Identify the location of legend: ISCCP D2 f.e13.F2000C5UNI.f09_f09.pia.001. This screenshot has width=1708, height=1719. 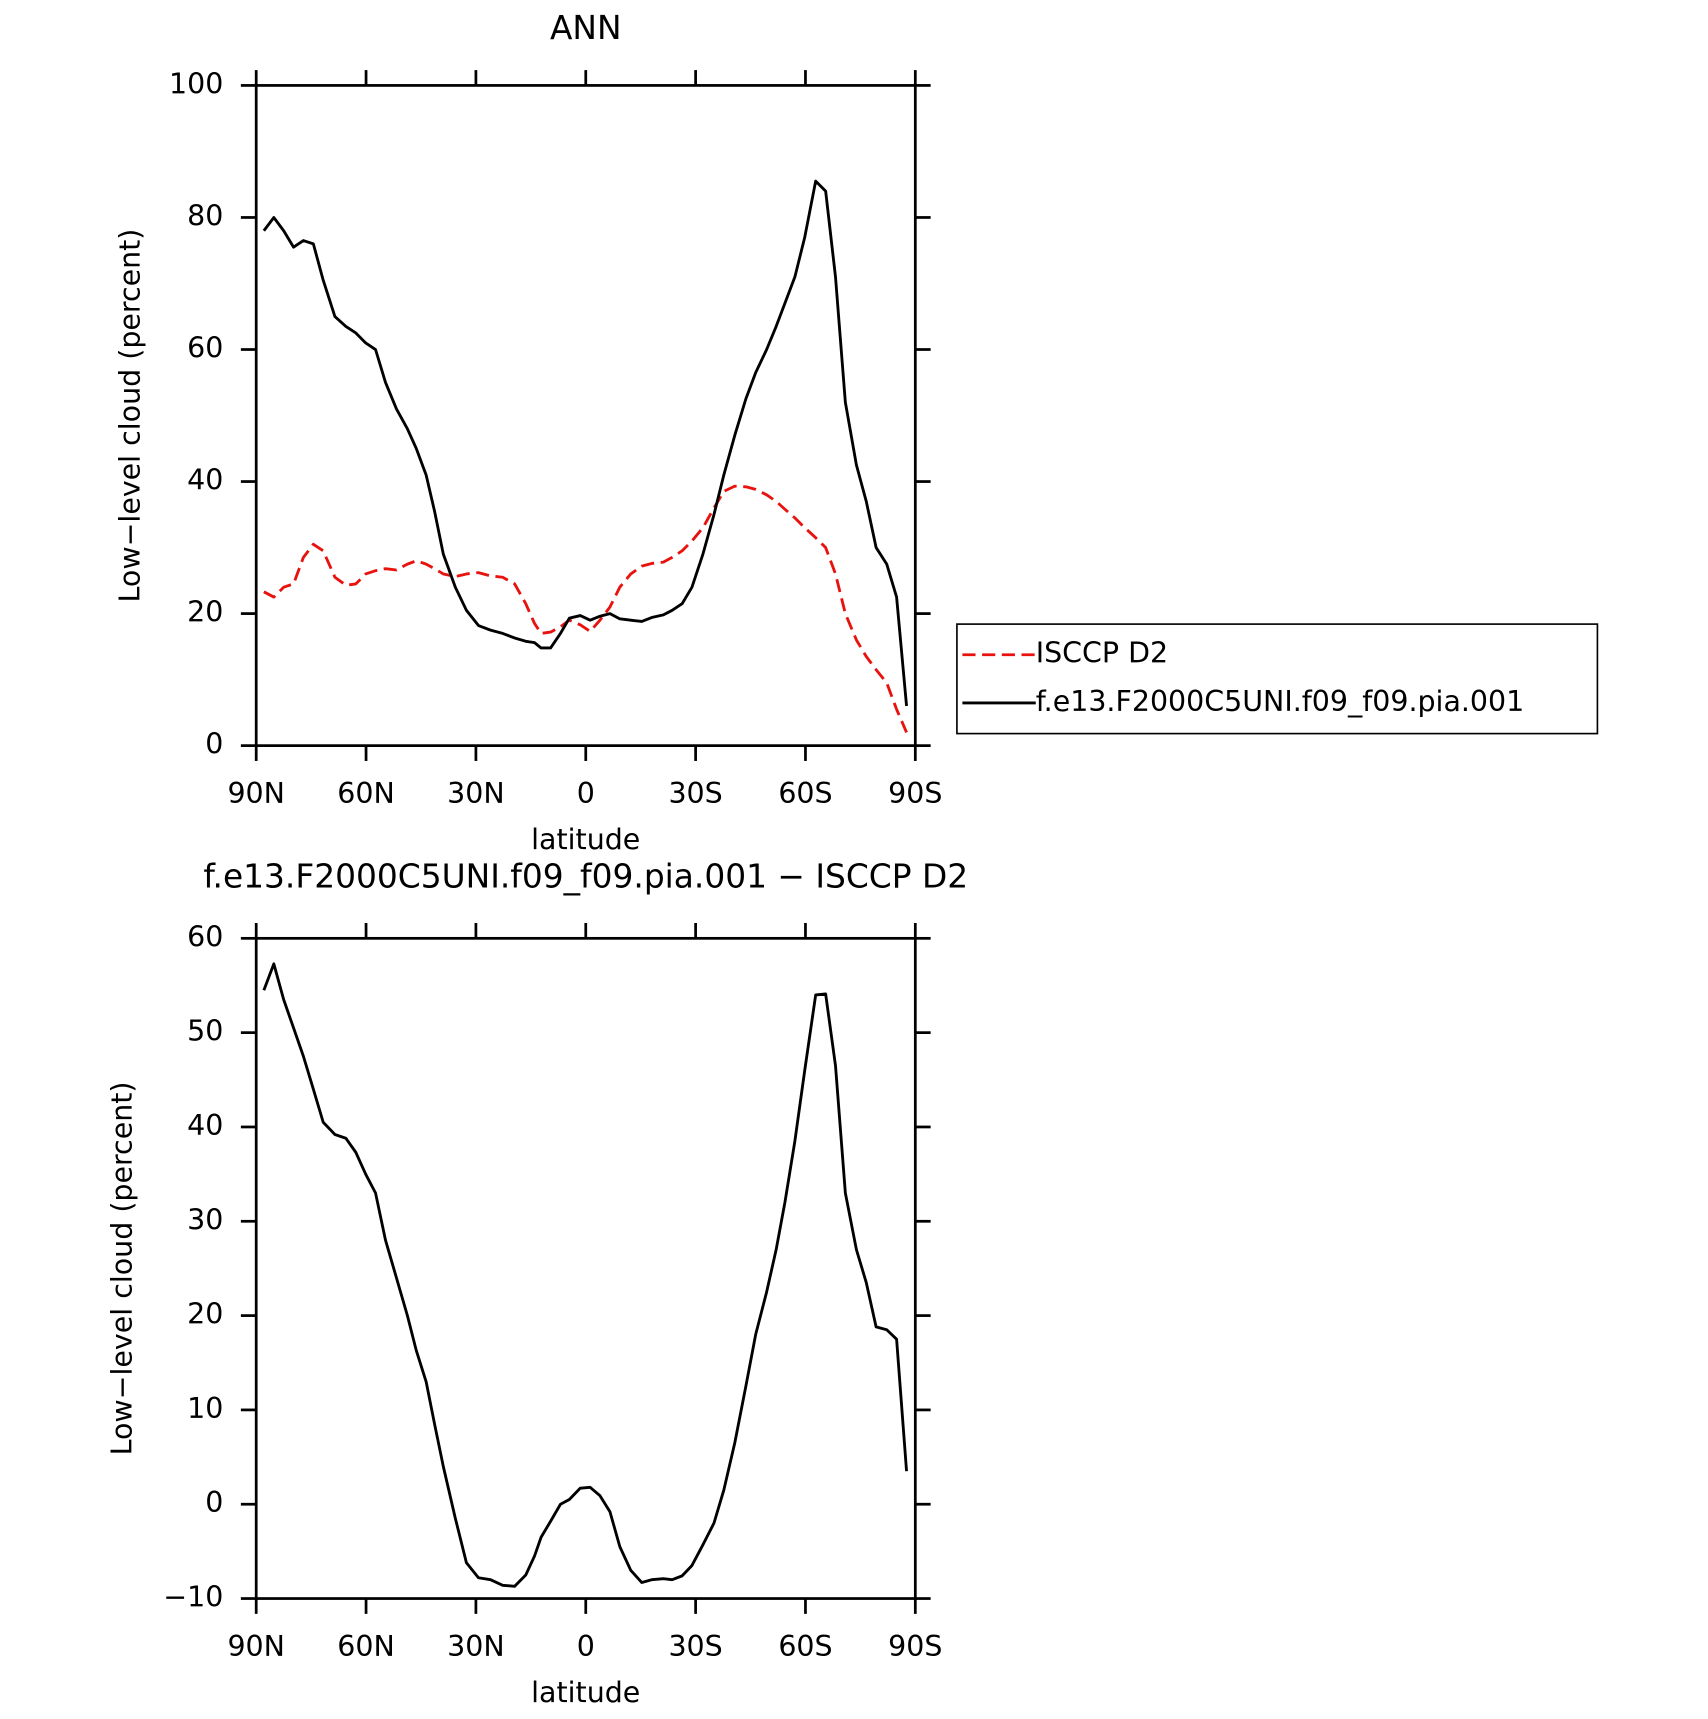
(1277, 679).